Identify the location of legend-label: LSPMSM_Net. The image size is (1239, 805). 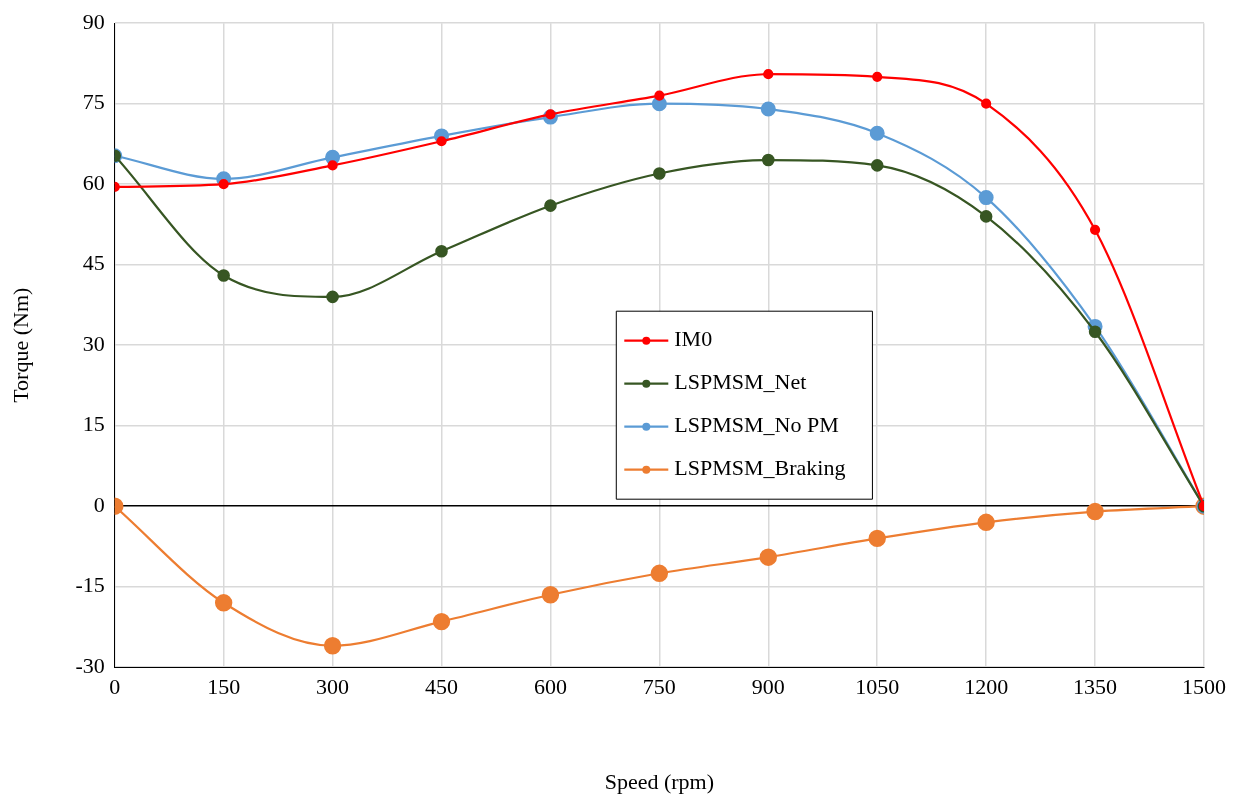
(740, 382).